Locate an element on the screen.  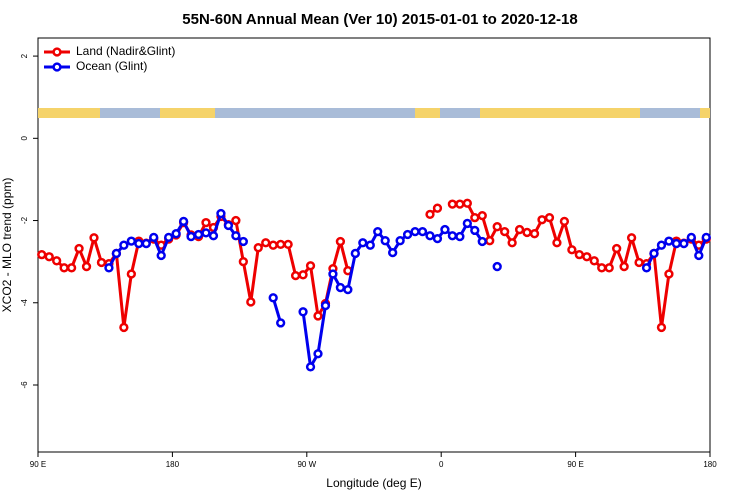
y-tick-label: 0 is located at coordinates (24, 138).